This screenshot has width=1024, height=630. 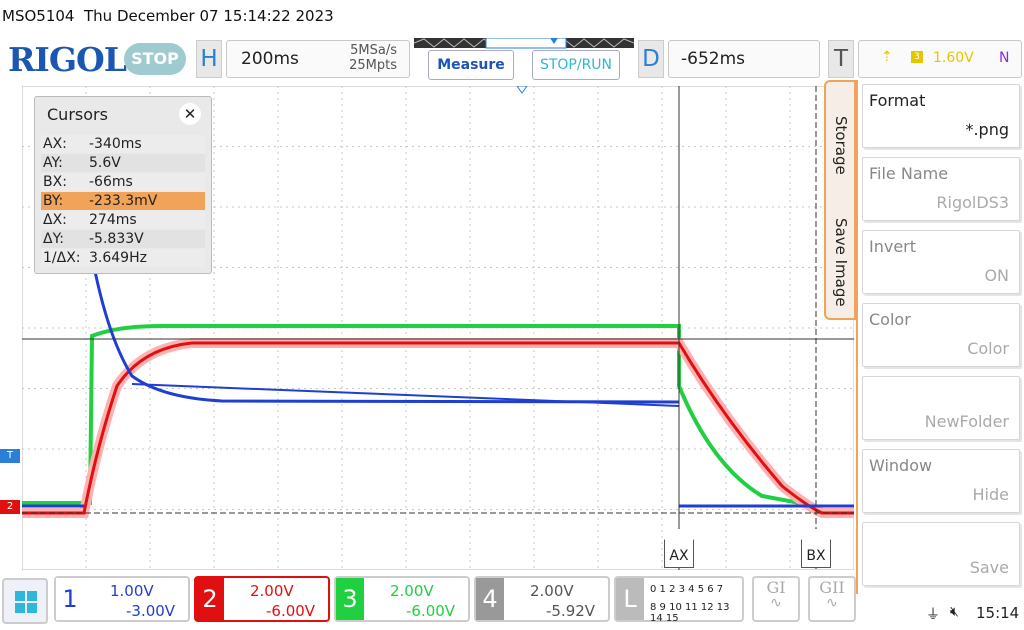 I want to click on memory-position-bar, so click(x=524, y=44).